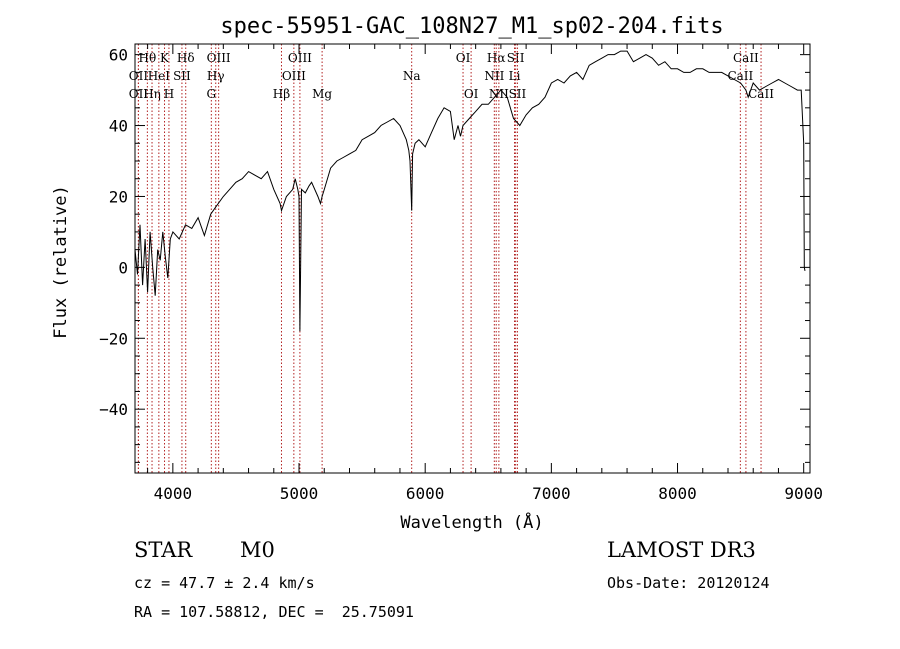  I want to click on line-label-10: Hγ, so click(216, 76).